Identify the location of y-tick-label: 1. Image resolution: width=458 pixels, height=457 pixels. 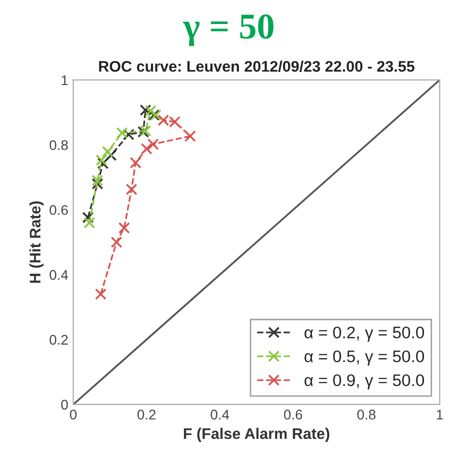
(65, 80).